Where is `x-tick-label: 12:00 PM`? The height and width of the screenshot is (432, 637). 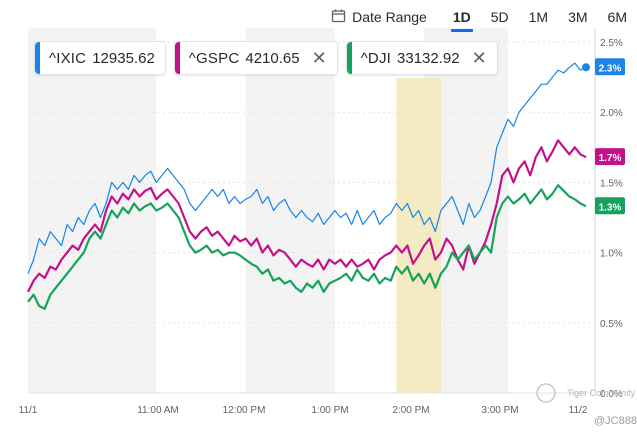
x-tick-label: 12:00 PM is located at coordinates (244, 410).